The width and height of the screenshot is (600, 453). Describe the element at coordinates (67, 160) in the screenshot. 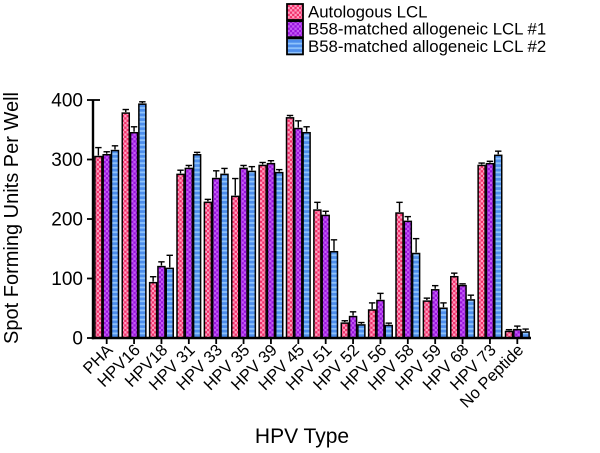

I see `y-tick-label: 300` at that location.